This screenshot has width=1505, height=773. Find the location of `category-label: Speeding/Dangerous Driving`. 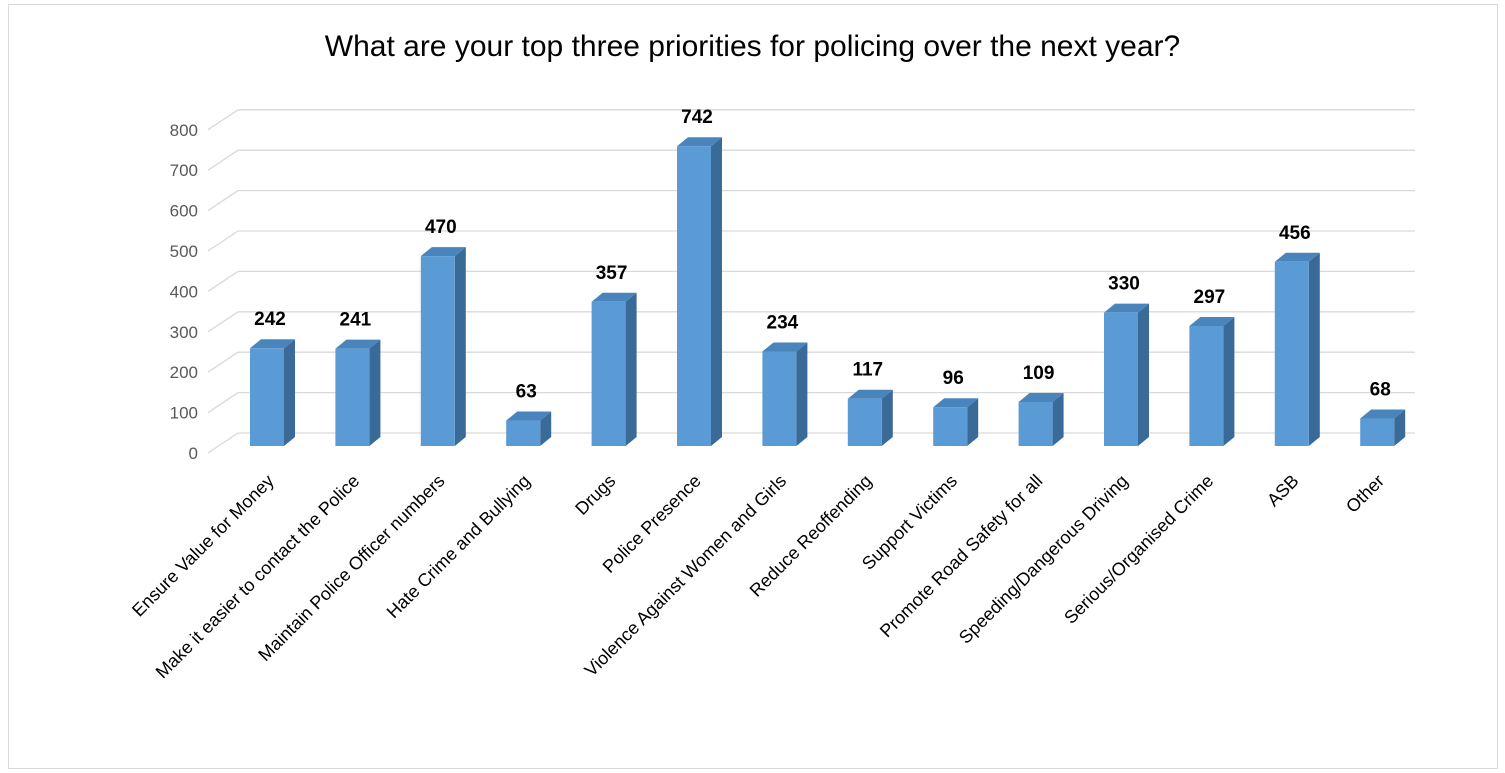

category-label: Speeding/Dangerous Driving is located at coordinates (1043, 559).